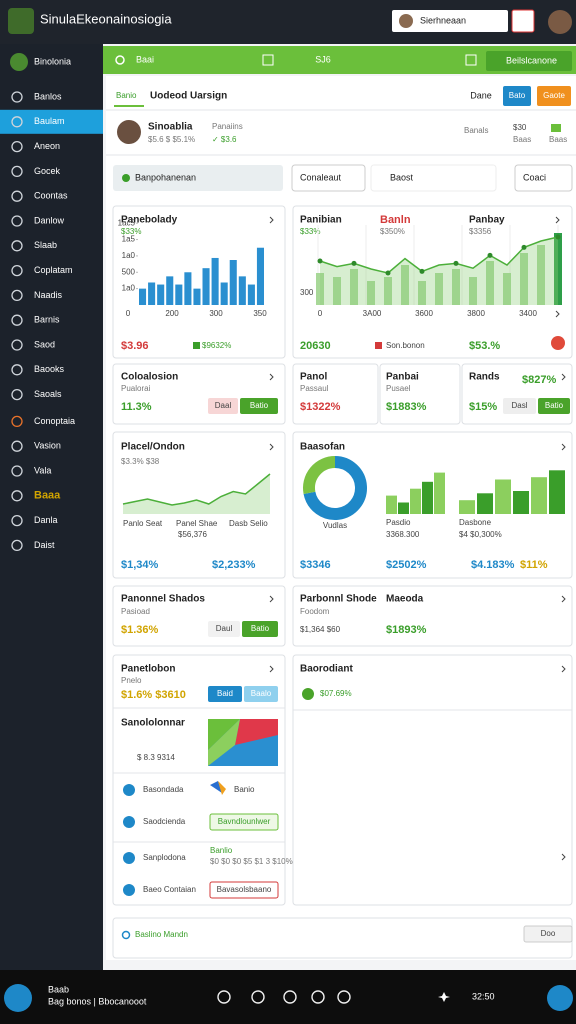 This screenshot has width=576, height=1024. What do you see at coordinates (398, 522) in the screenshot?
I see `chart-label: Pasdio` at bounding box center [398, 522].